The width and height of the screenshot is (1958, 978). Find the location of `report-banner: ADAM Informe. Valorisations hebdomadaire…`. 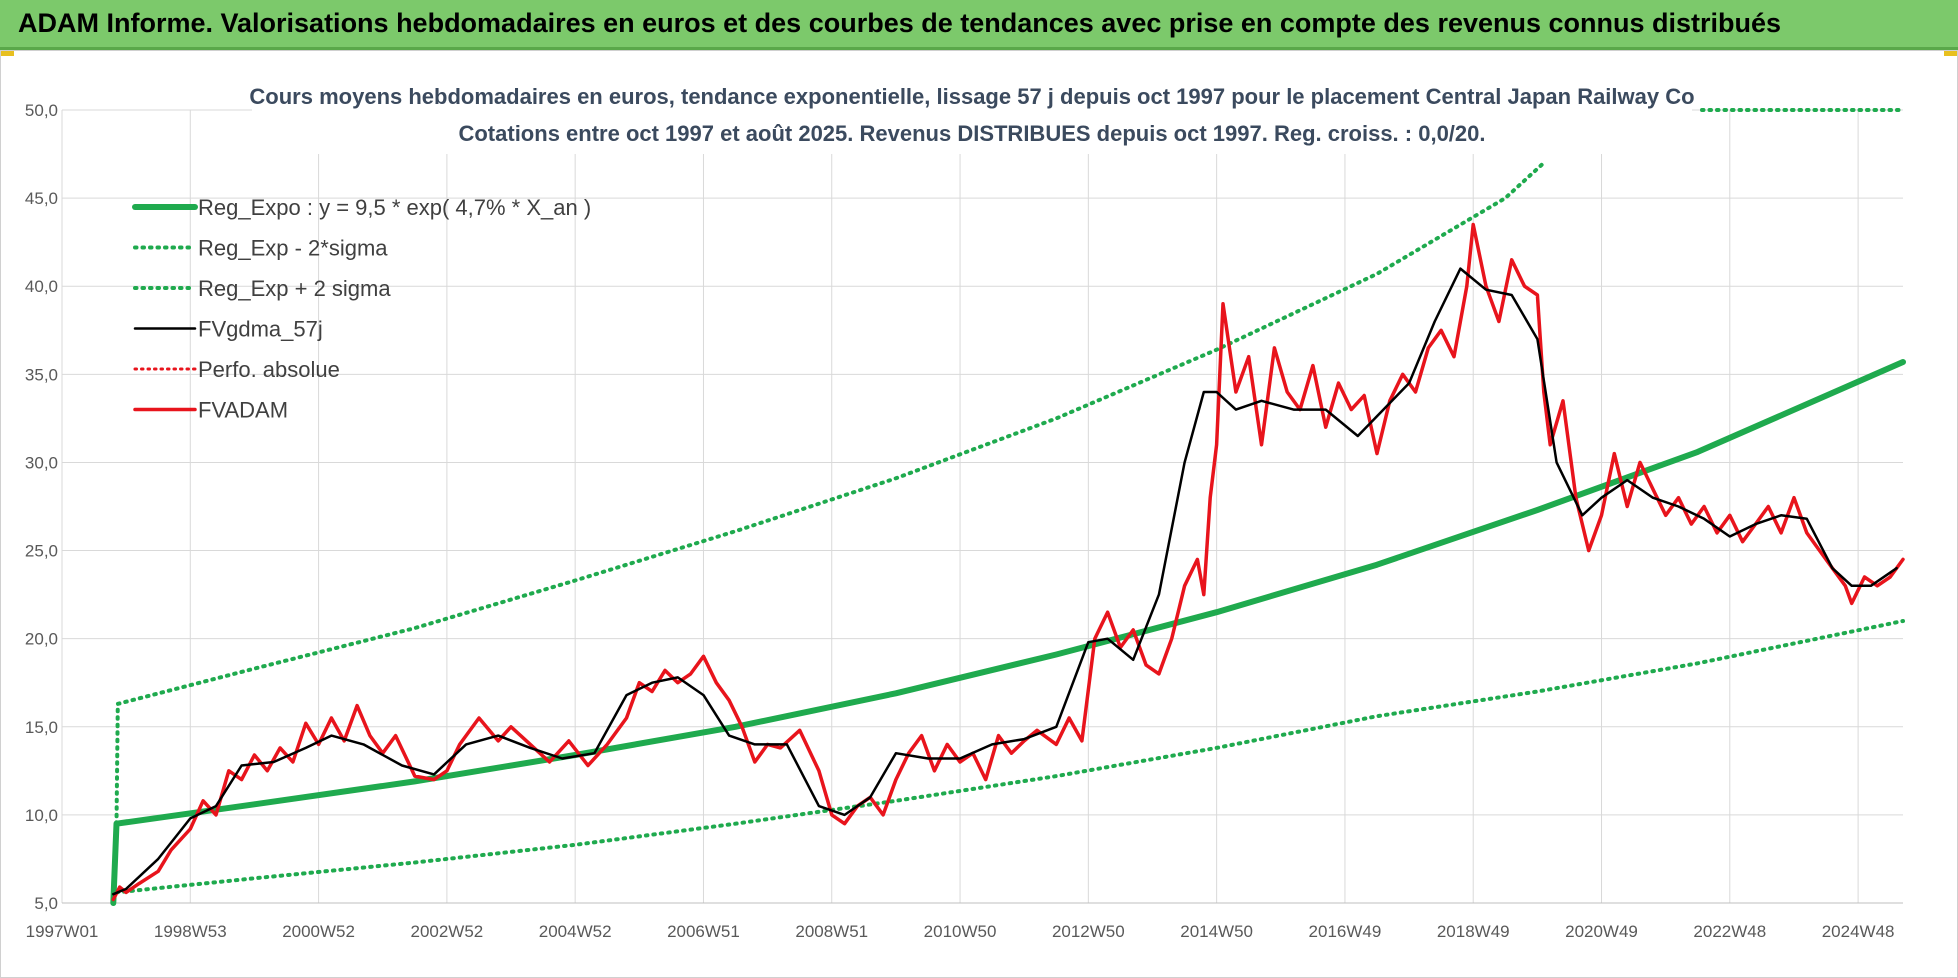

report-banner: ADAM Informe. Valorisations hebdomadaire… is located at coordinates (979, 25).